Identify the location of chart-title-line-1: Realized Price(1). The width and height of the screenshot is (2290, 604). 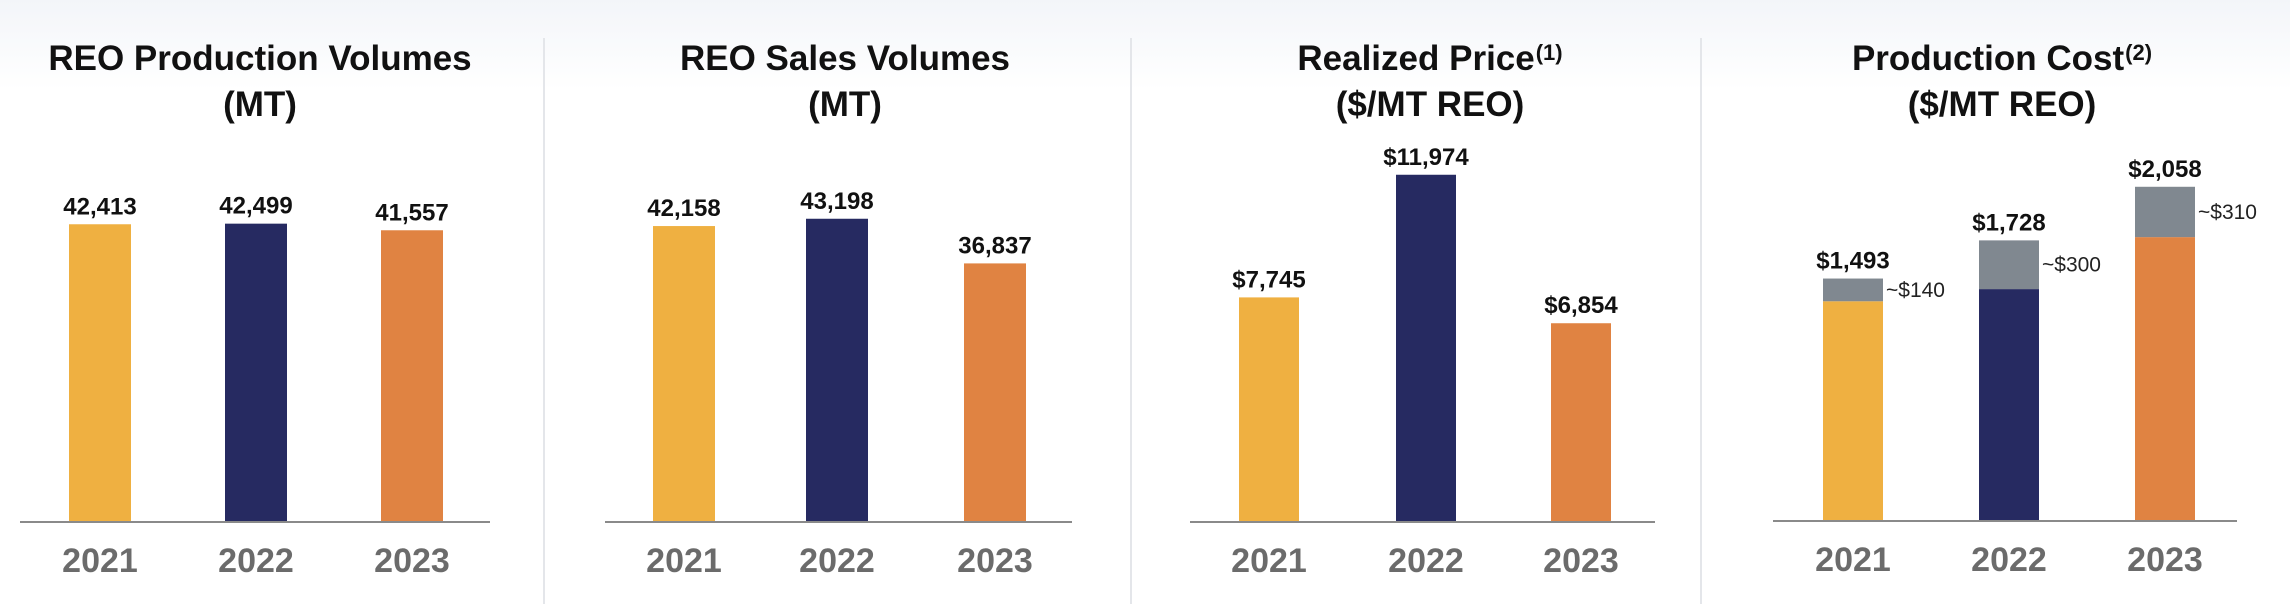
(1430, 59).